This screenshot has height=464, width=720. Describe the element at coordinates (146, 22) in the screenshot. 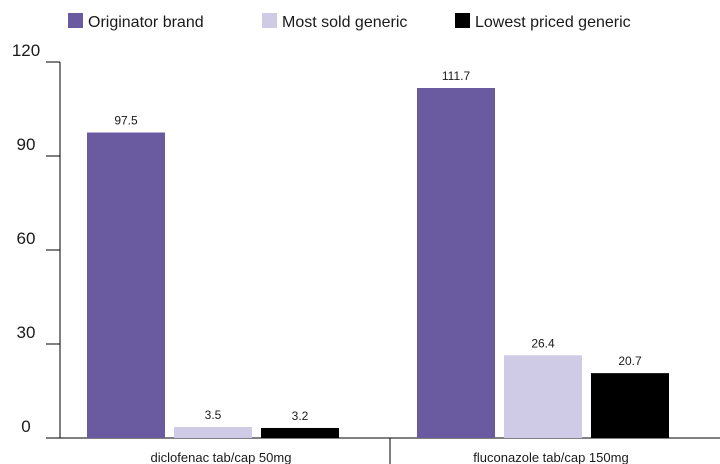

I see `legend-label: Originator brand` at that location.